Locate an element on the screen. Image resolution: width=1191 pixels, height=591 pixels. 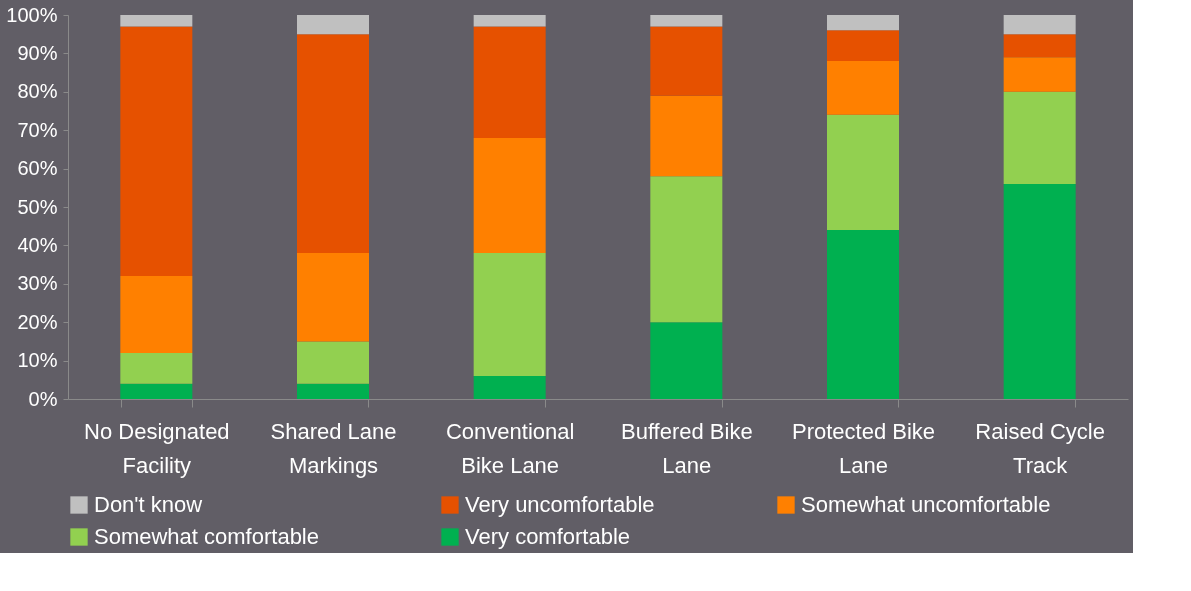
y-tick-label: 0% is located at coordinates (43, 398).